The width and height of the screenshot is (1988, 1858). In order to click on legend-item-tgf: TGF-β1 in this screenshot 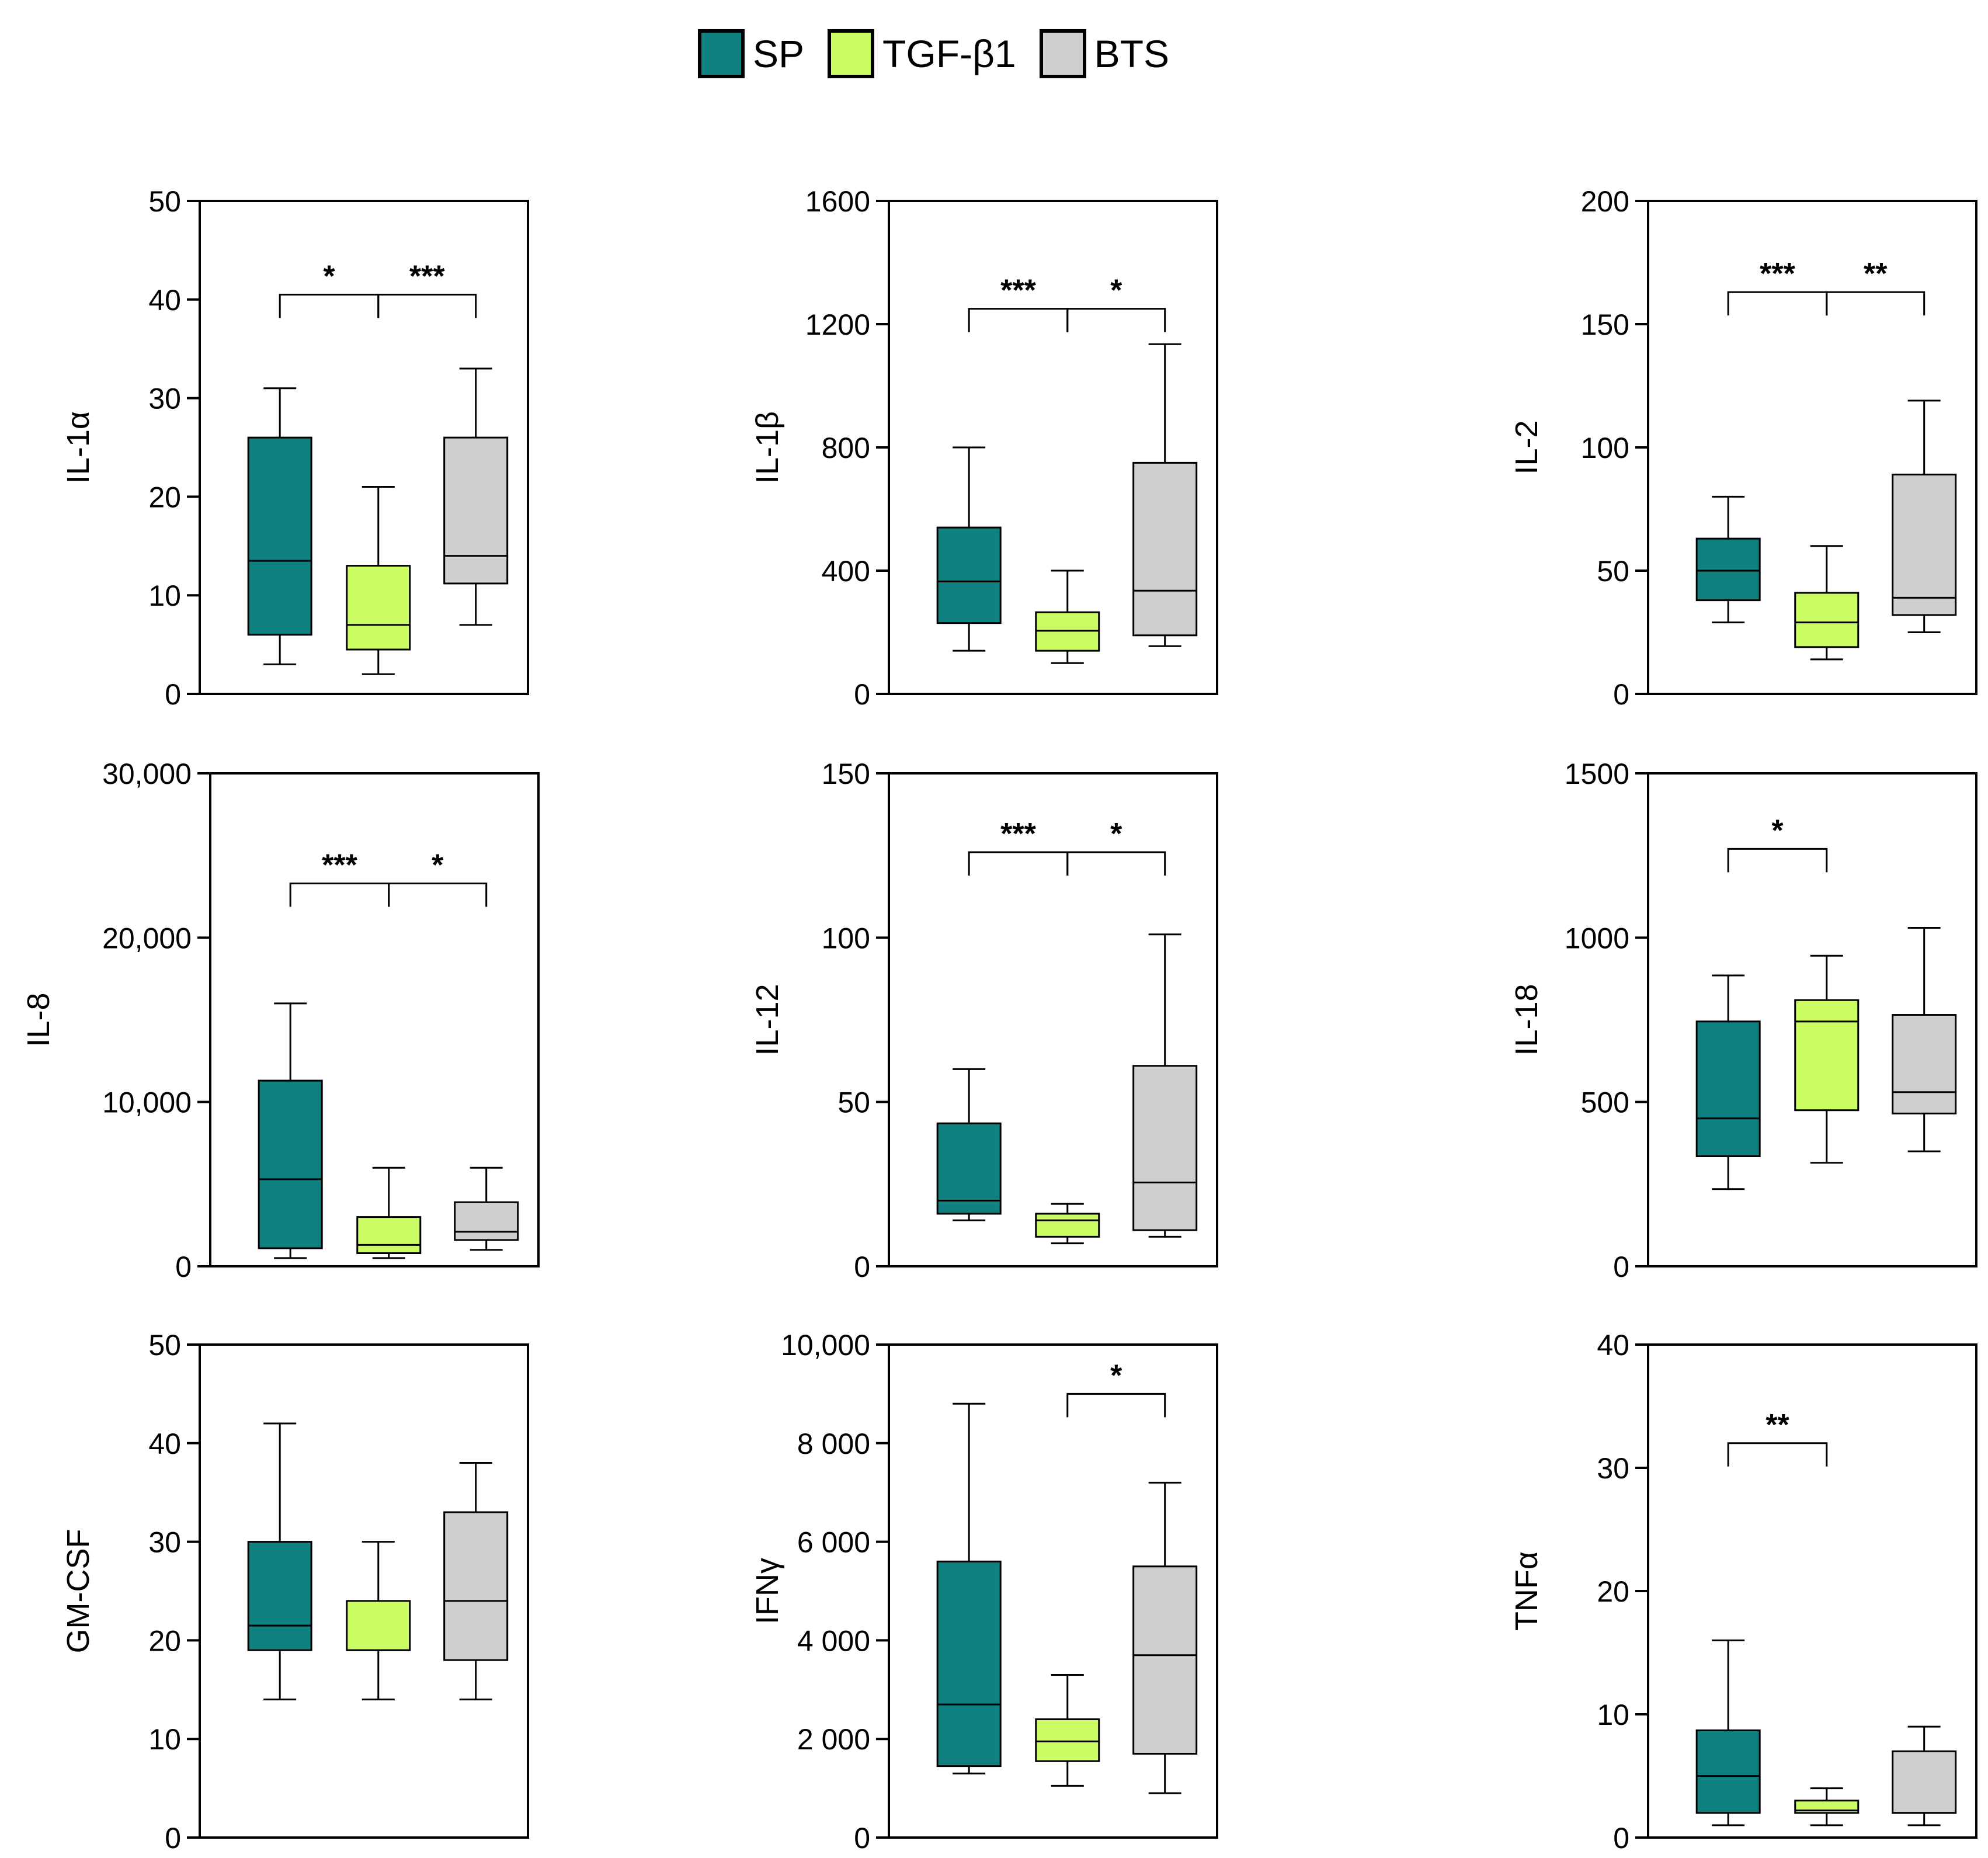, I will do `click(922, 53)`.